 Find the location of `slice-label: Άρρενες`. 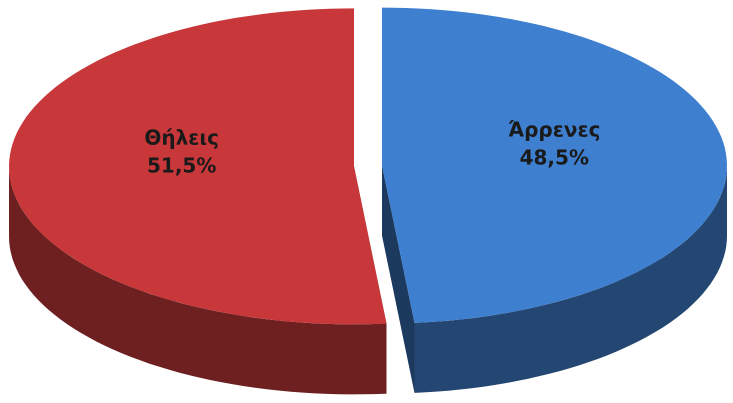

slice-label: Άρρενες is located at coordinates (554, 129).